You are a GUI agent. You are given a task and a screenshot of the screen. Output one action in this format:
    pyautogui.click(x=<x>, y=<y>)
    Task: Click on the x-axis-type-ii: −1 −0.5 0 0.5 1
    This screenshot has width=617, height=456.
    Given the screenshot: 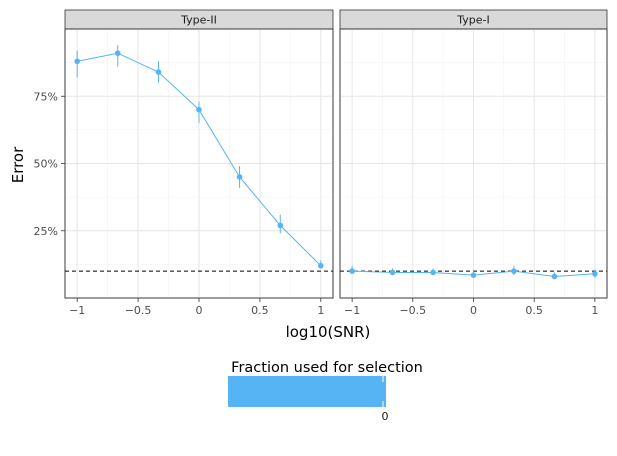 What is the action you would take?
    pyautogui.click(x=196, y=307)
    